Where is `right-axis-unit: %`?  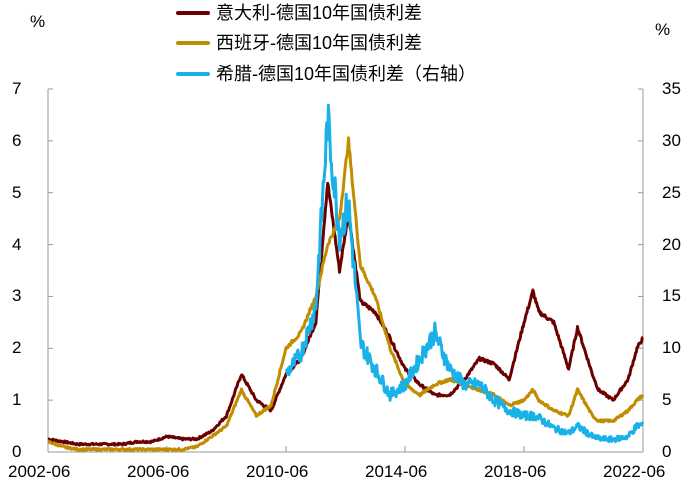
right-axis-unit: % is located at coordinates (663, 29).